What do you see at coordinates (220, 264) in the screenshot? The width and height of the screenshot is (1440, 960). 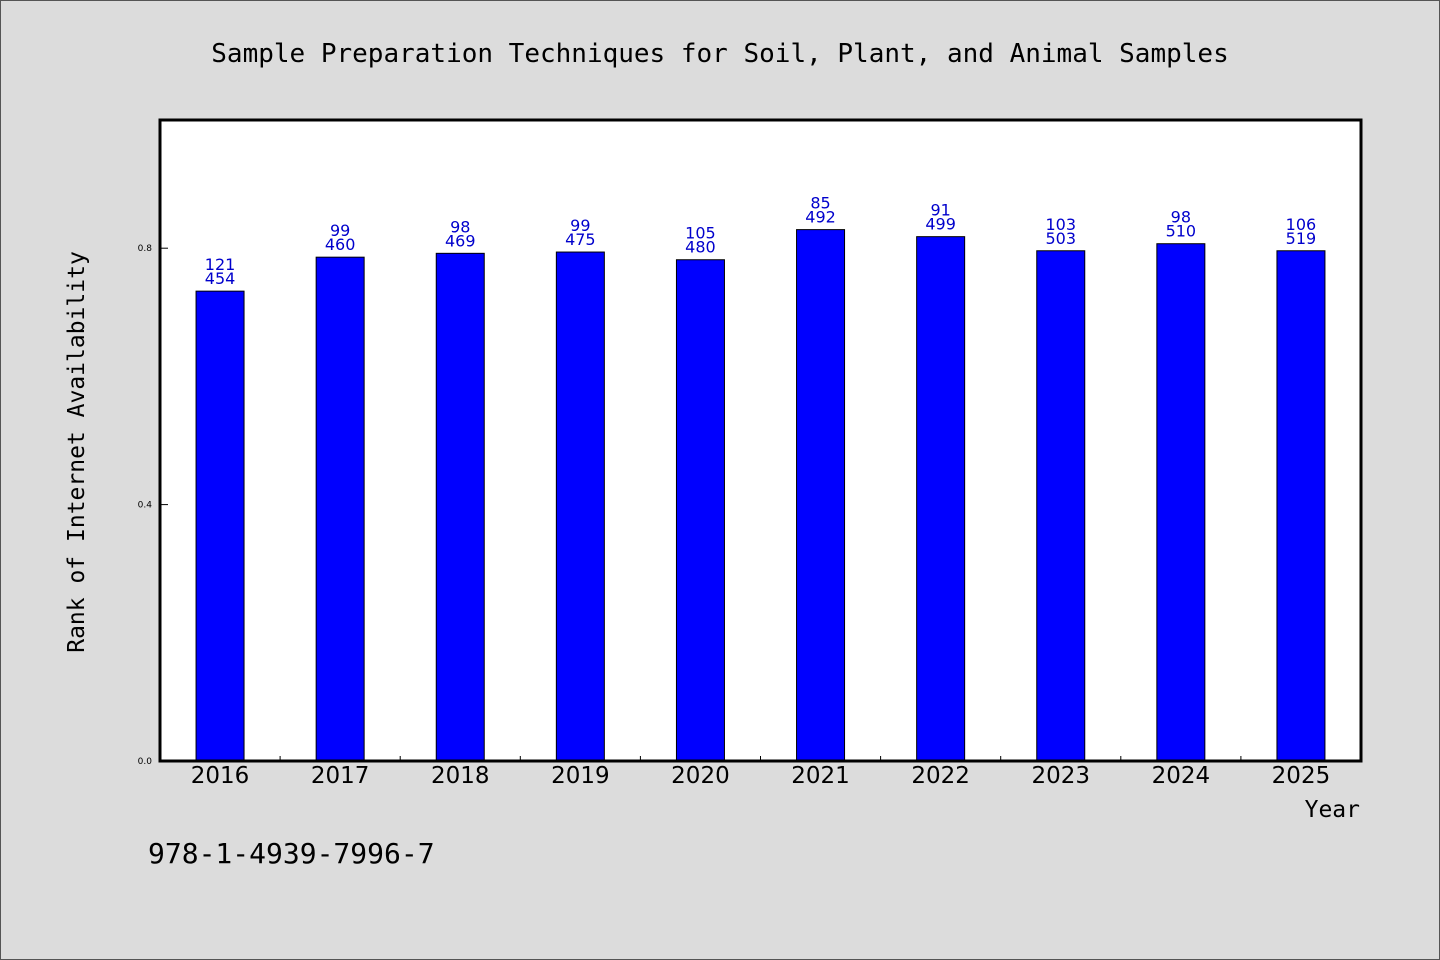 I see `data-label-top: 121` at bounding box center [220, 264].